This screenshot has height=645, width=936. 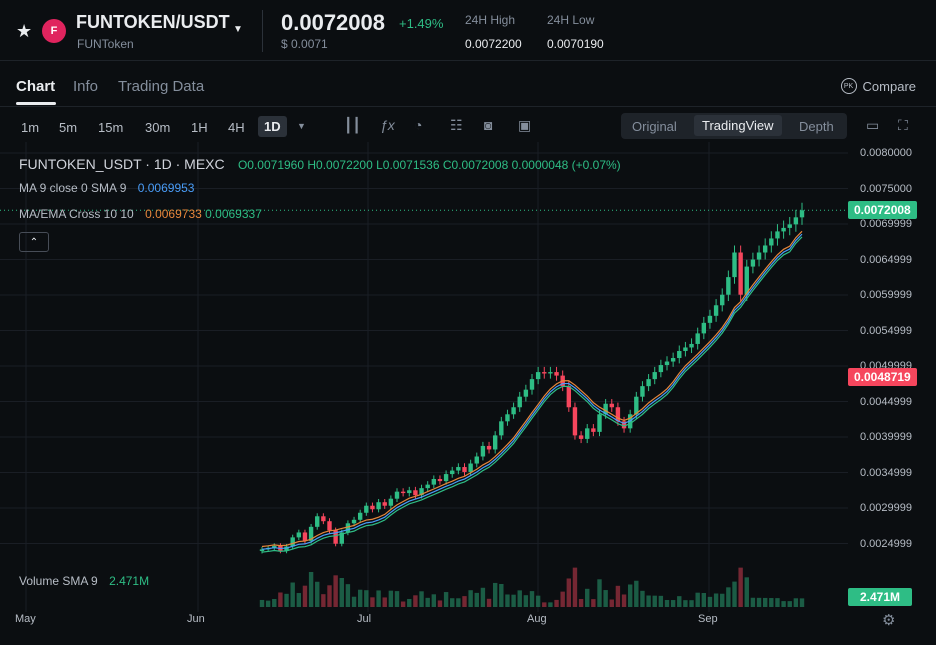 I want to click on timeframe-15m: 15m, so click(x=111, y=127).